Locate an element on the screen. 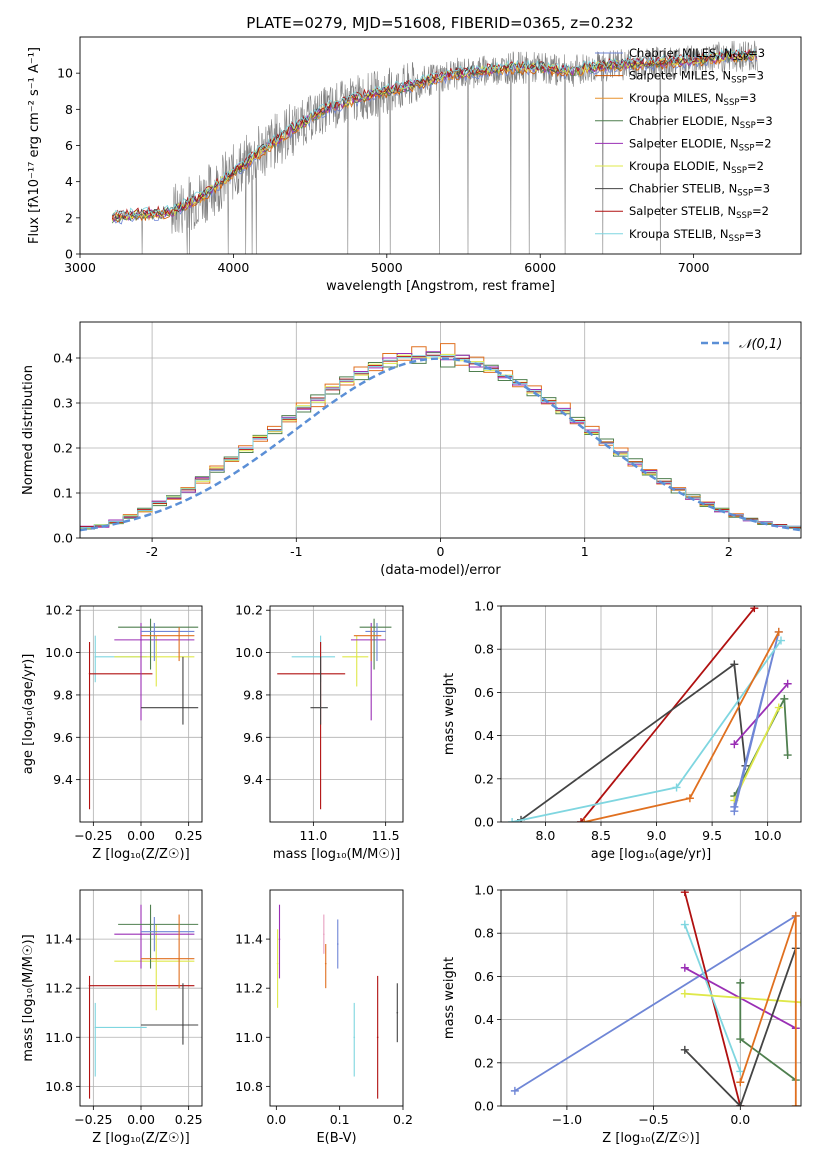 The height and width of the screenshot is (1170, 819). y-tick-label: 10.0 is located at coordinates (249, 652).